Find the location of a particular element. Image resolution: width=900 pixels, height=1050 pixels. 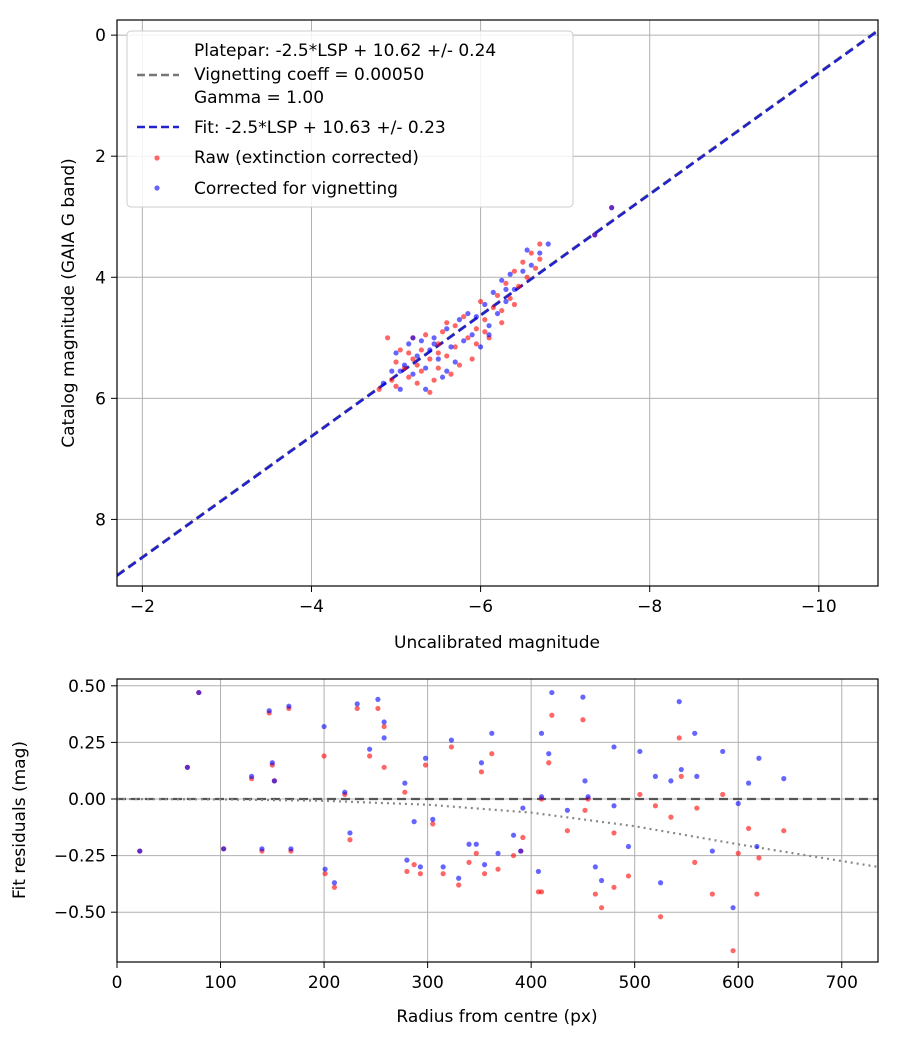

bot-x-tick-label: 200 is located at coordinates (324, 983).